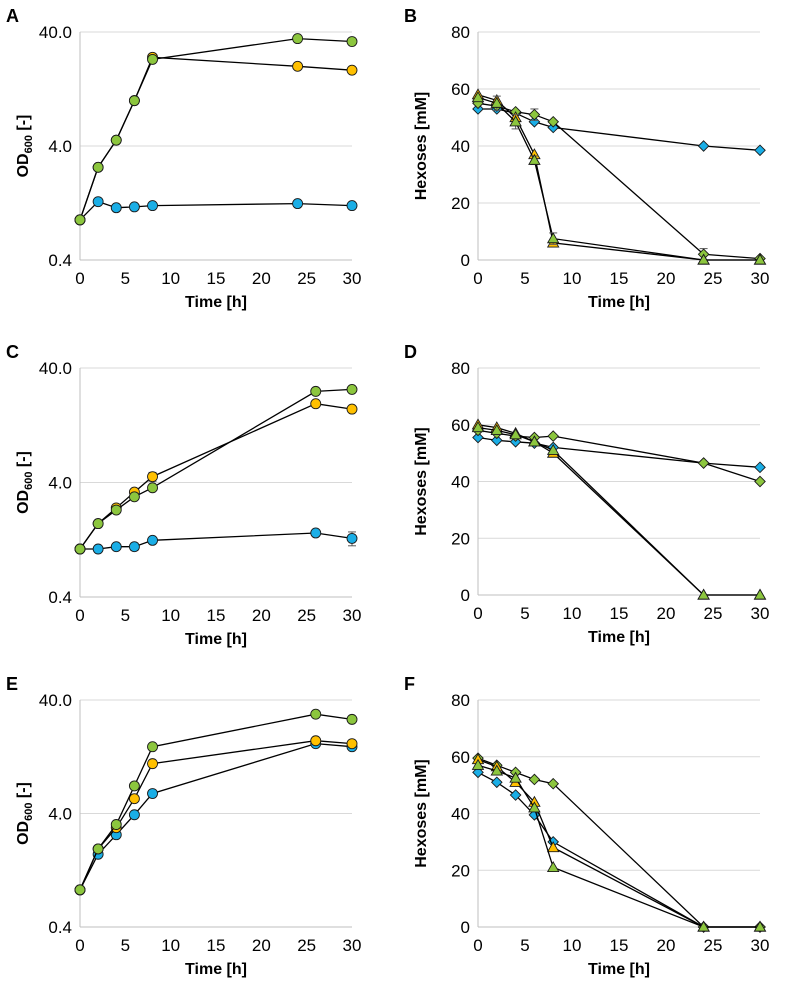  Describe the element at coordinates (760, 278) in the screenshot. I see `x-tick-label: 30` at that location.